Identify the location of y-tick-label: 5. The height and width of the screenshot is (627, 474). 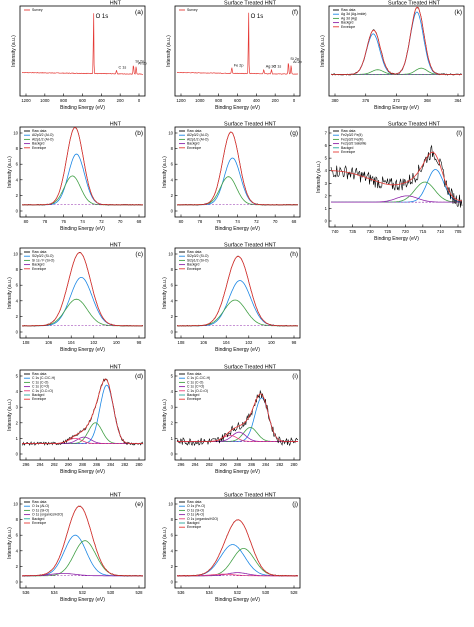
(172, 376).